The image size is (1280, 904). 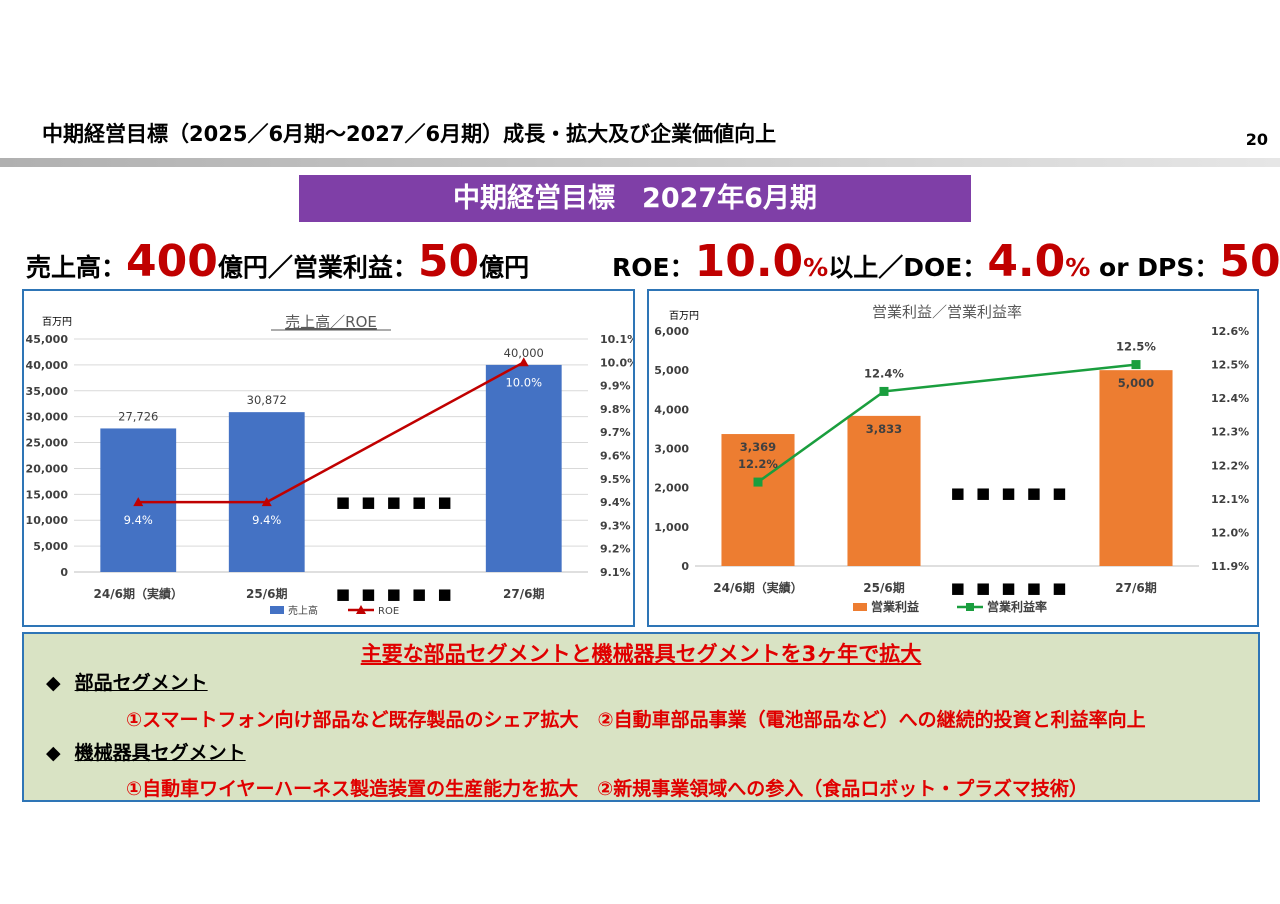 I want to click on target-value-roe: 10.0, so click(x=749, y=261).